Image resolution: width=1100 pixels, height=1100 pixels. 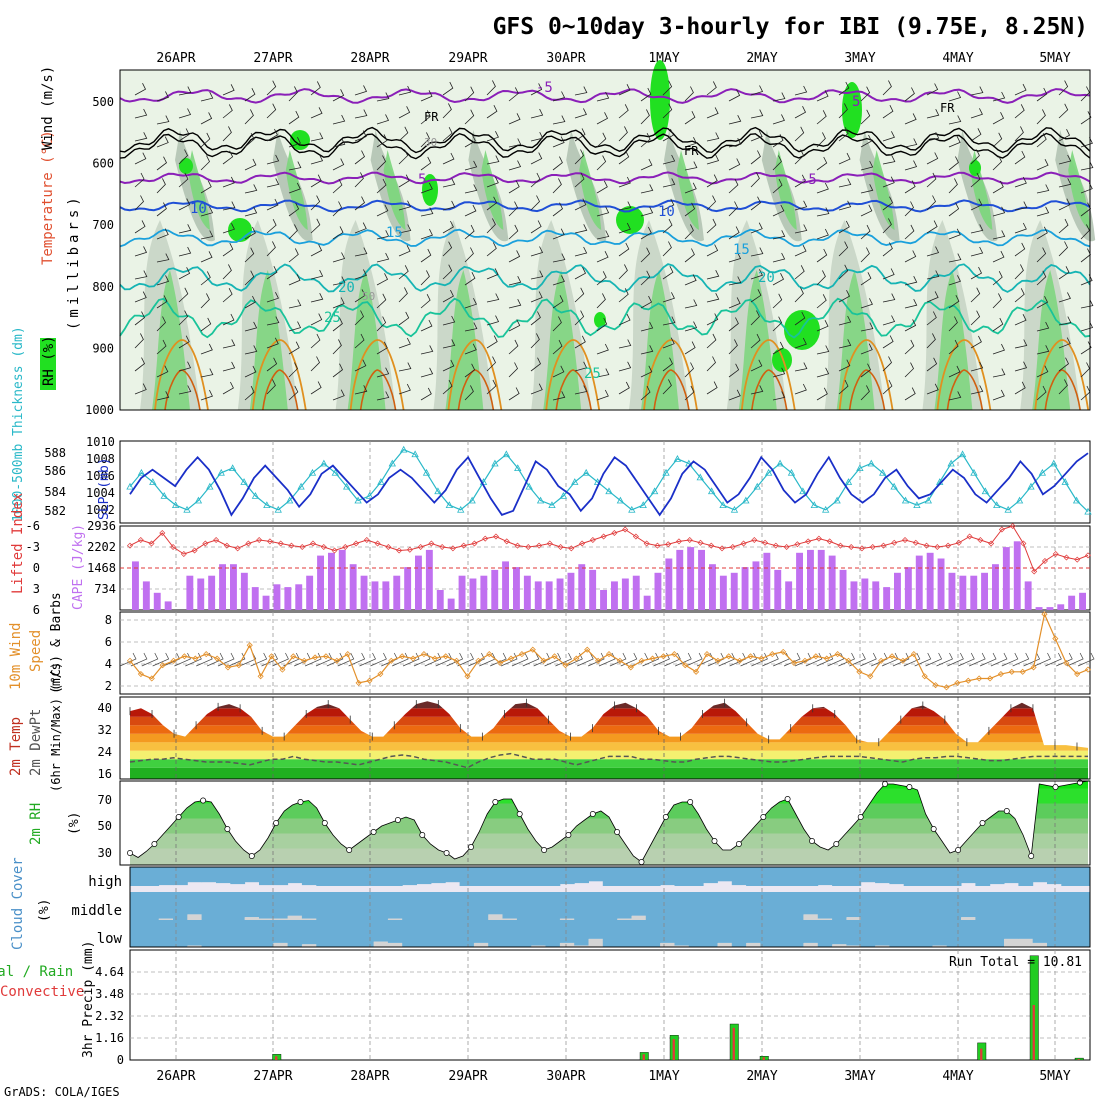 I want to click on contour-freezing, so click(x=605, y=140).